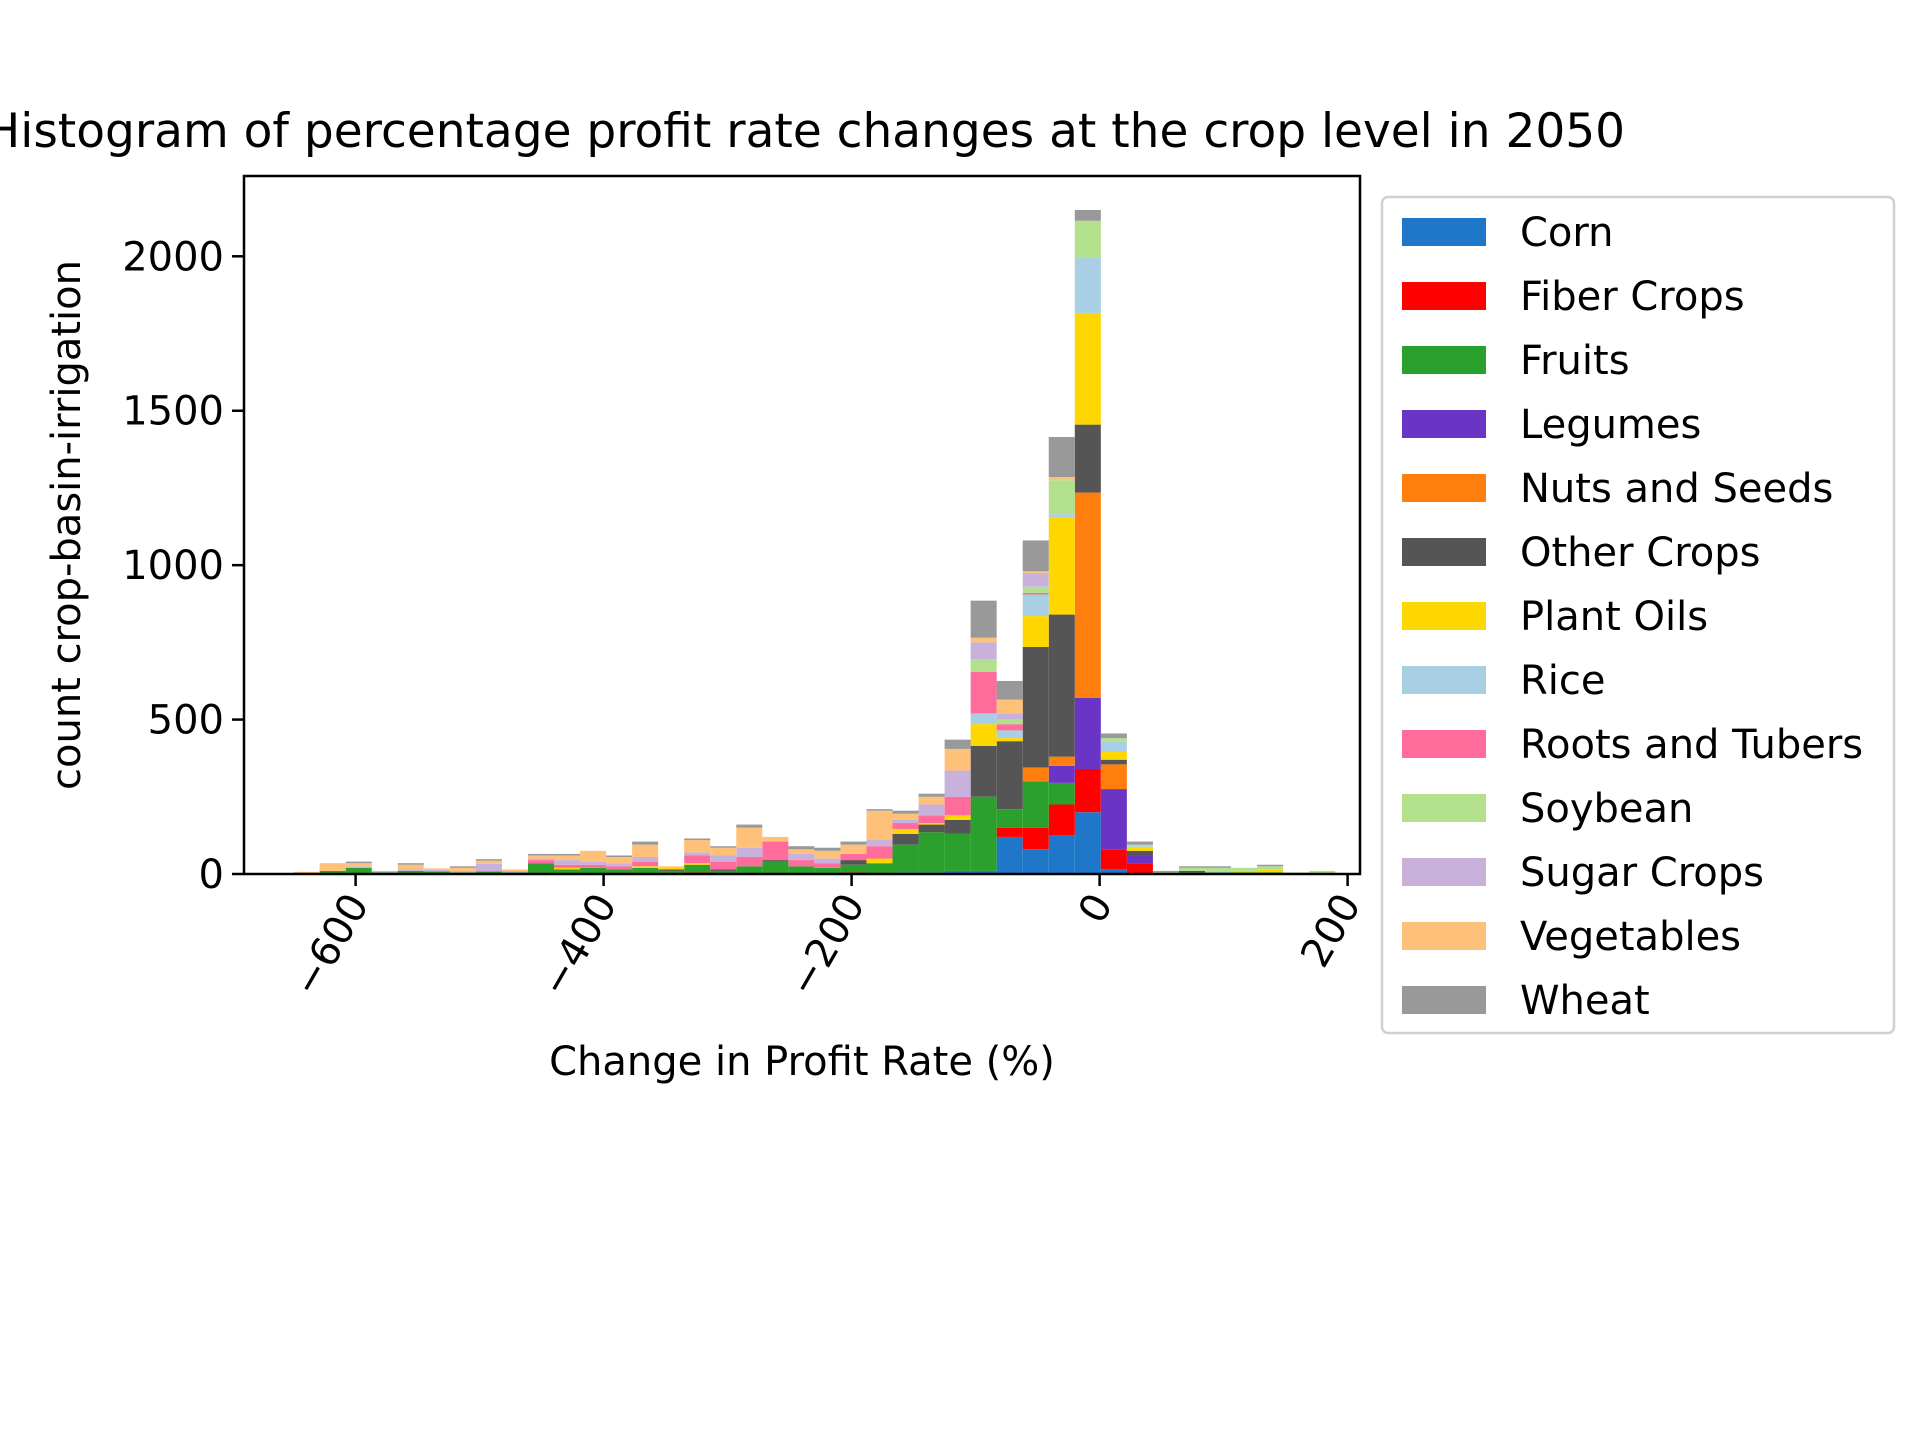  Describe the element at coordinates (1585, 1001) in the screenshot. I see `legend-label: Wheat` at that location.